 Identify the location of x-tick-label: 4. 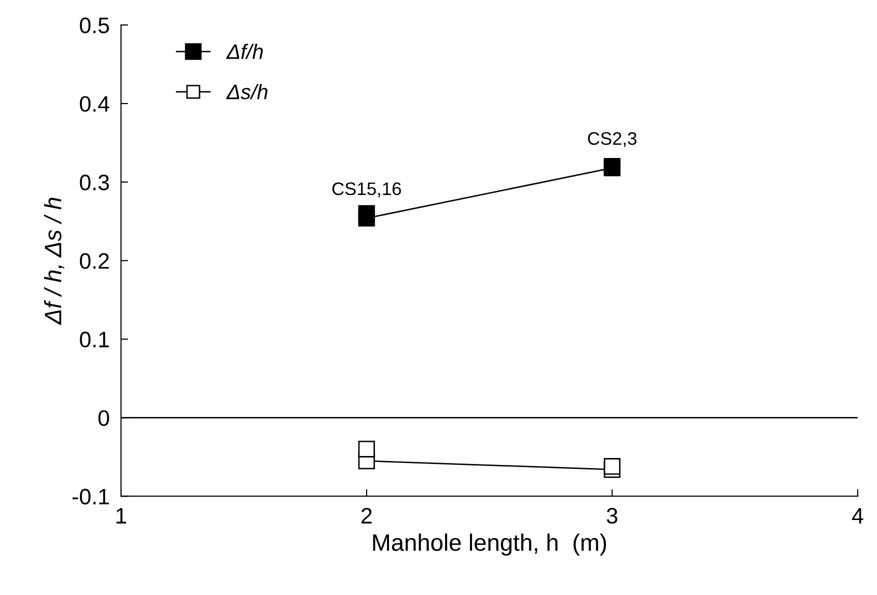
(858, 516).